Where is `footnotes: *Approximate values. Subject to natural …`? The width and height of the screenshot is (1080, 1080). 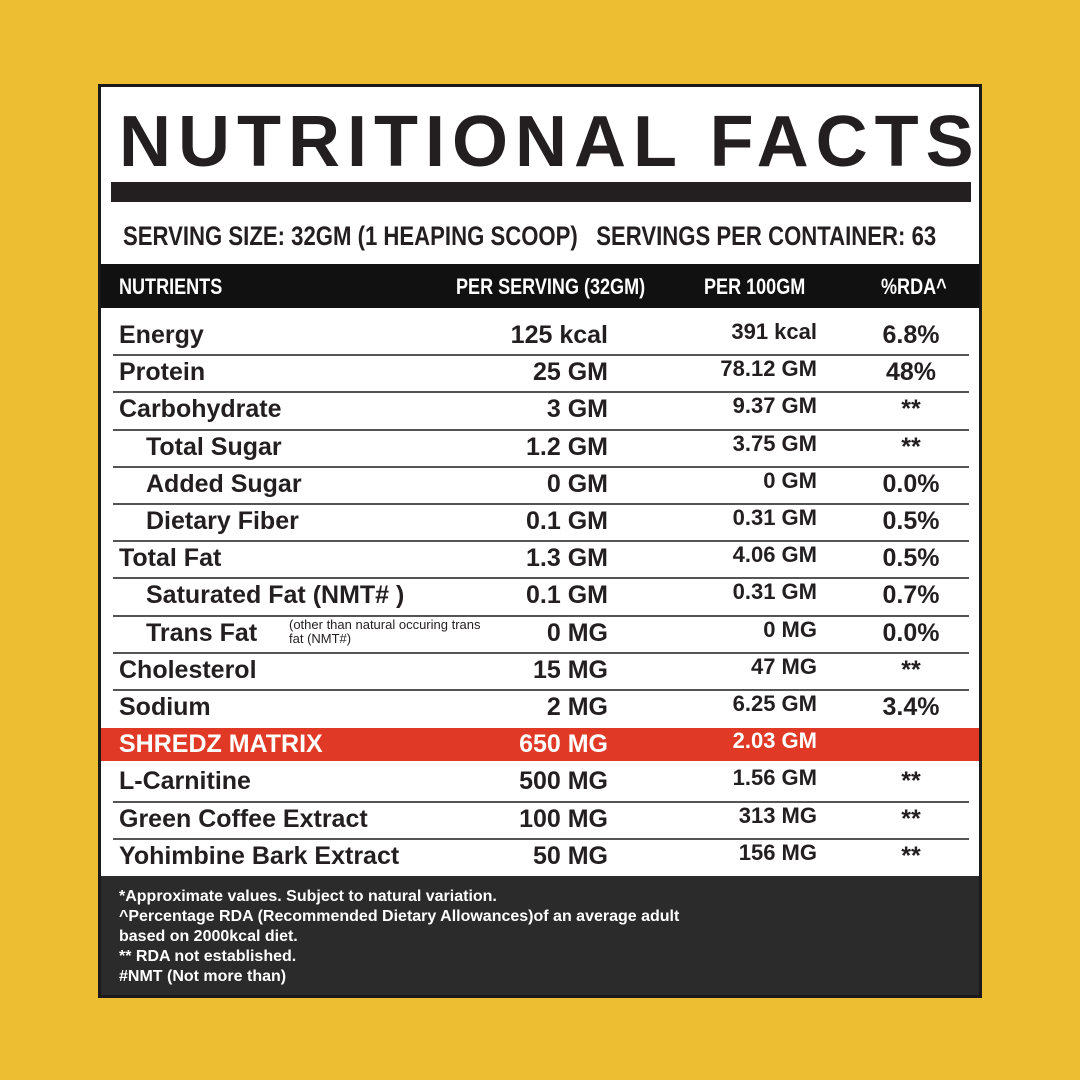
footnotes: *Approximate values. Subject to natural … is located at coordinates (540, 935).